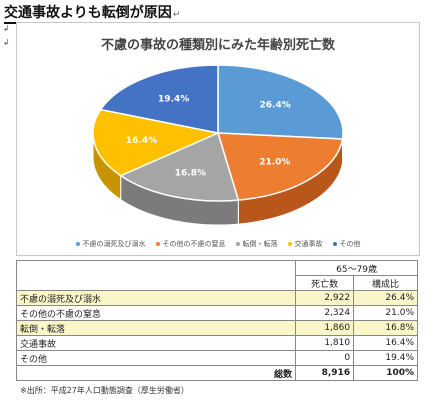 The width and height of the screenshot is (436, 400). Describe the element at coordinates (141, 141) in the screenshot. I see `pie-data-label: 16.4%` at that location.